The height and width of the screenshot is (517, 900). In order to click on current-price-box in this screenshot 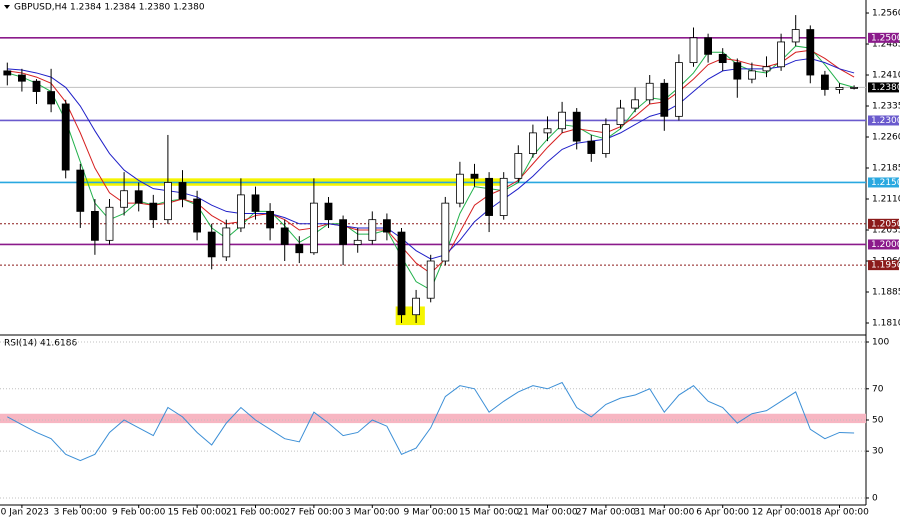, I will do `click(883, 87)`.